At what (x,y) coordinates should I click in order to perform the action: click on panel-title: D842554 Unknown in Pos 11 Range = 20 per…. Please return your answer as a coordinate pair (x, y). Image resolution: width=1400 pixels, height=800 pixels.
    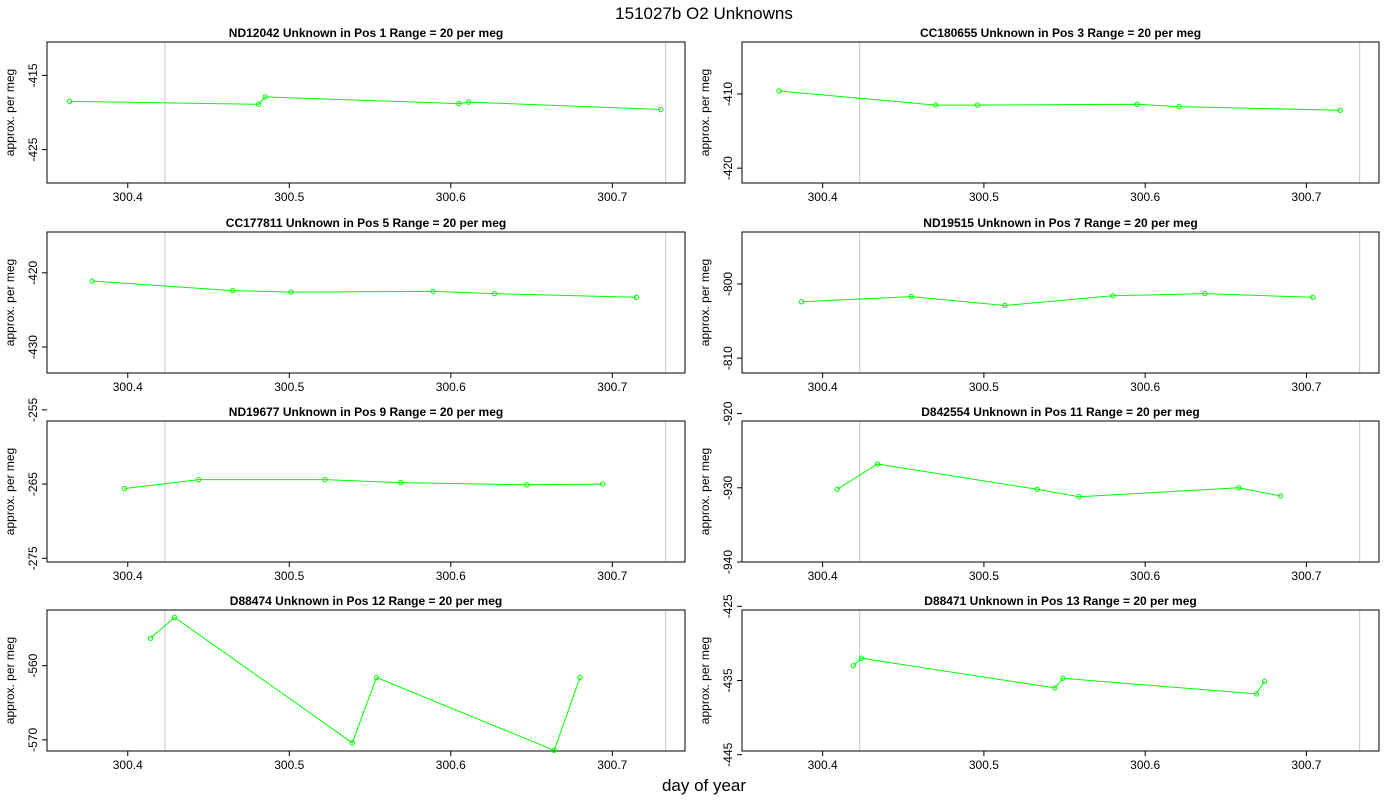
    Looking at the image, I should click on (1060, 412).